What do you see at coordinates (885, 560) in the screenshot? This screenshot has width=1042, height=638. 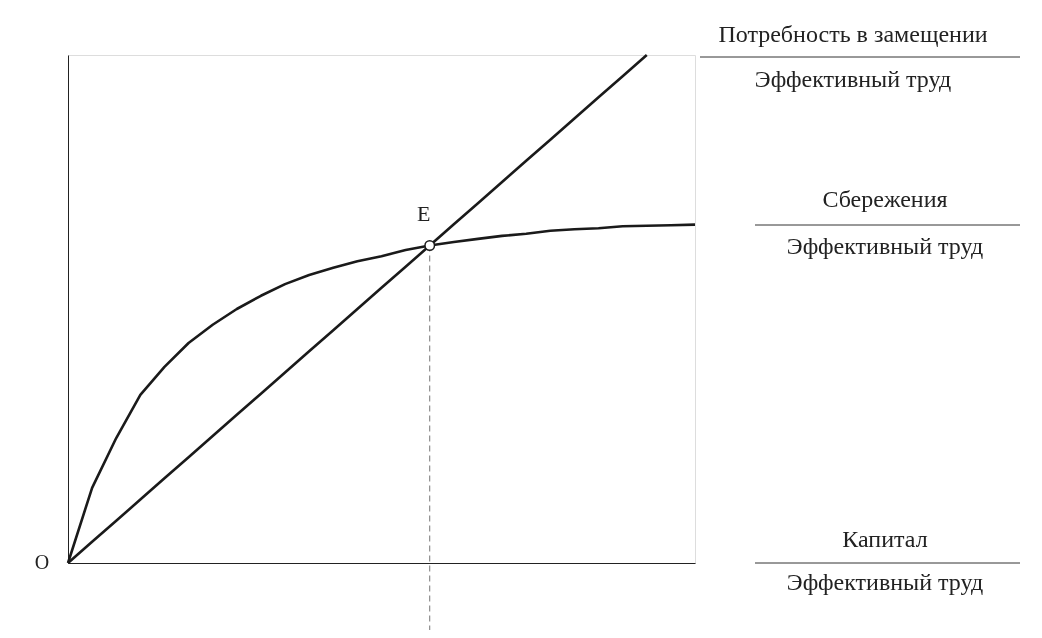 I see `x-axis-title: Капитал Эффективный труд` at bounding box center [885, 560].